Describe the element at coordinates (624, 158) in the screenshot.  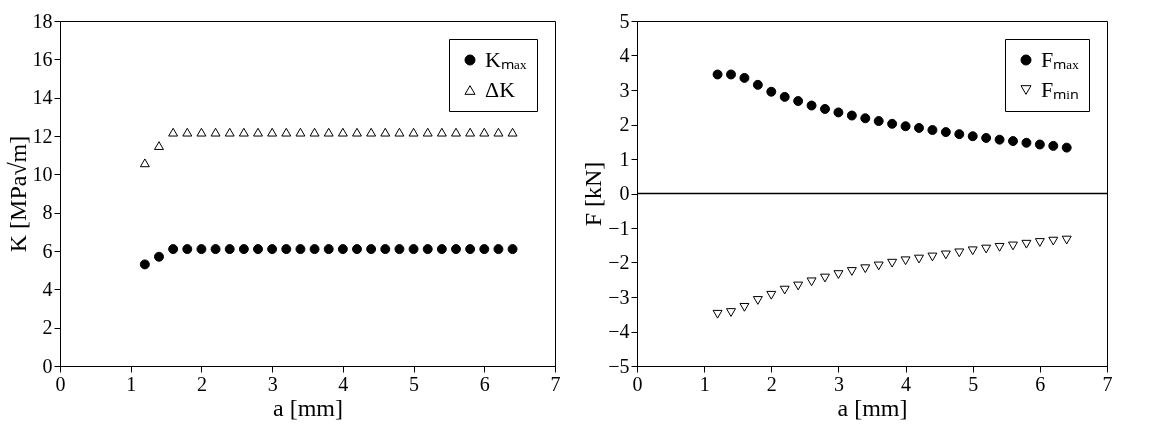
I see `y-tick-label: 1` at that location.